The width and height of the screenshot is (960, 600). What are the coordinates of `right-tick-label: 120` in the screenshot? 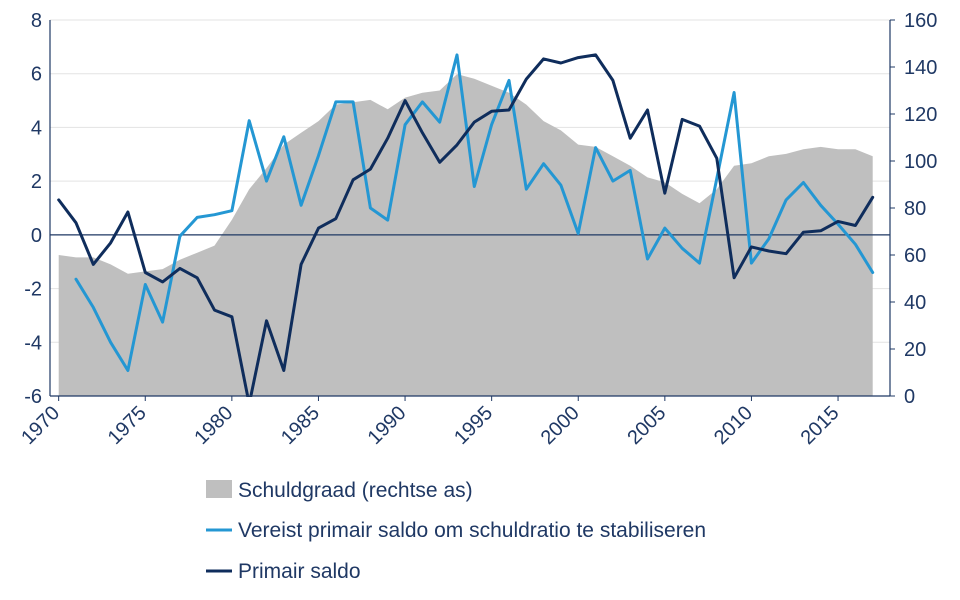 It's located at (920, 115).